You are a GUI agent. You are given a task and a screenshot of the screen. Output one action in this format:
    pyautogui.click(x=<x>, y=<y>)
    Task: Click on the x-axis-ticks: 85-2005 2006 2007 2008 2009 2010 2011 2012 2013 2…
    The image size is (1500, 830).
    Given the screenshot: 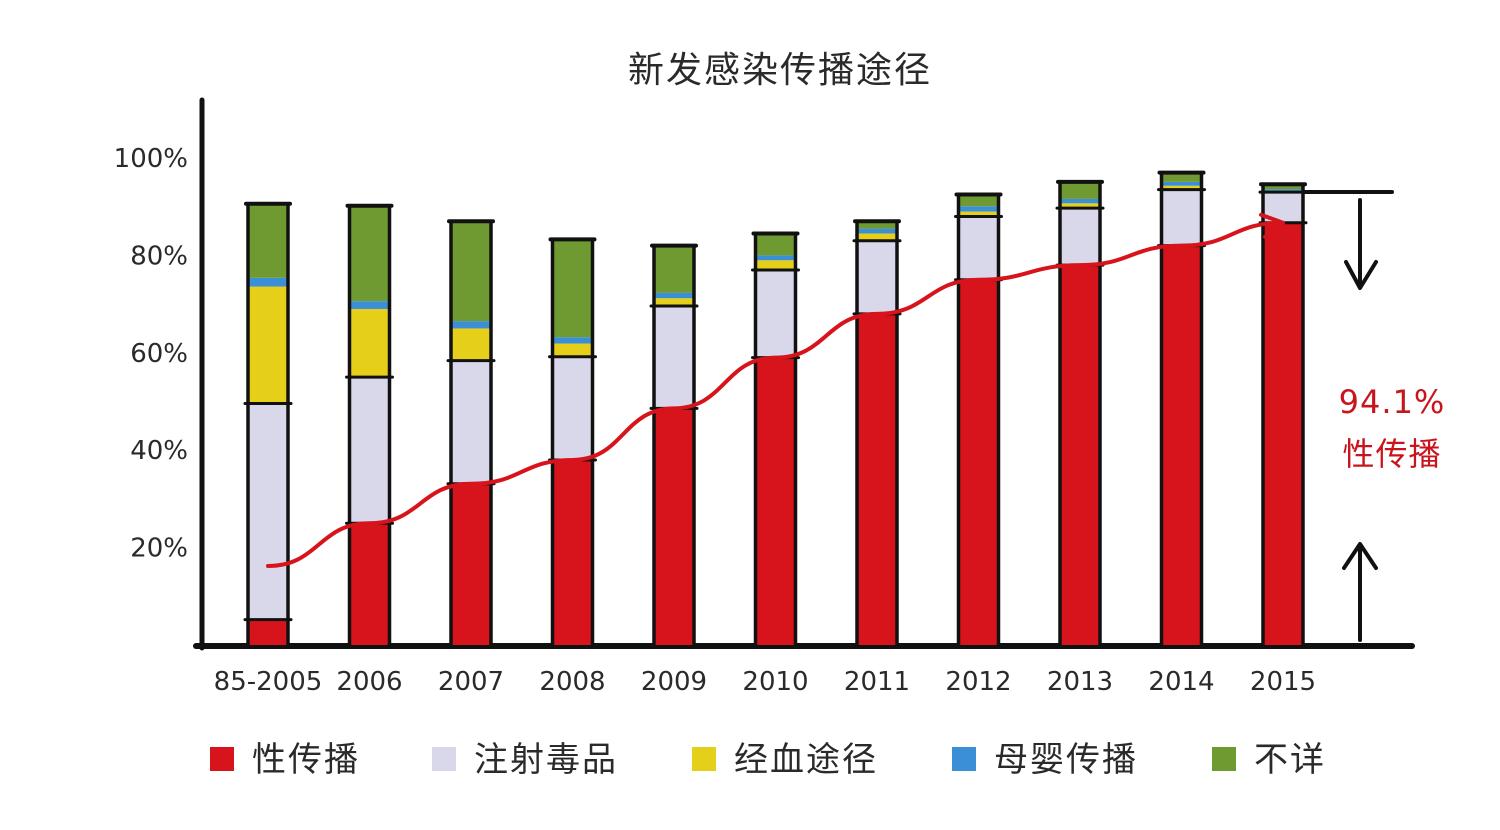 What is the action you would take?
    pyautogui.click(x=765, y=682)
    